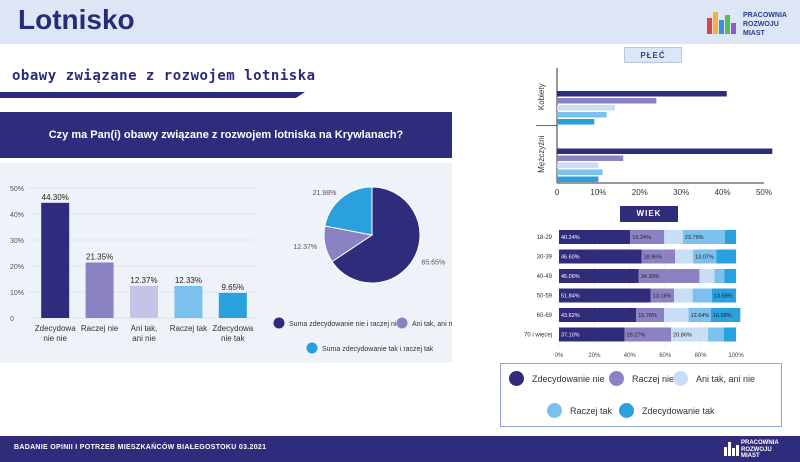 The height and width of the screenshot is (462, 800). Describe the element at coordinates (143, 280) in the screenshot. I see `bar-value-label: 12.37%` at that location.